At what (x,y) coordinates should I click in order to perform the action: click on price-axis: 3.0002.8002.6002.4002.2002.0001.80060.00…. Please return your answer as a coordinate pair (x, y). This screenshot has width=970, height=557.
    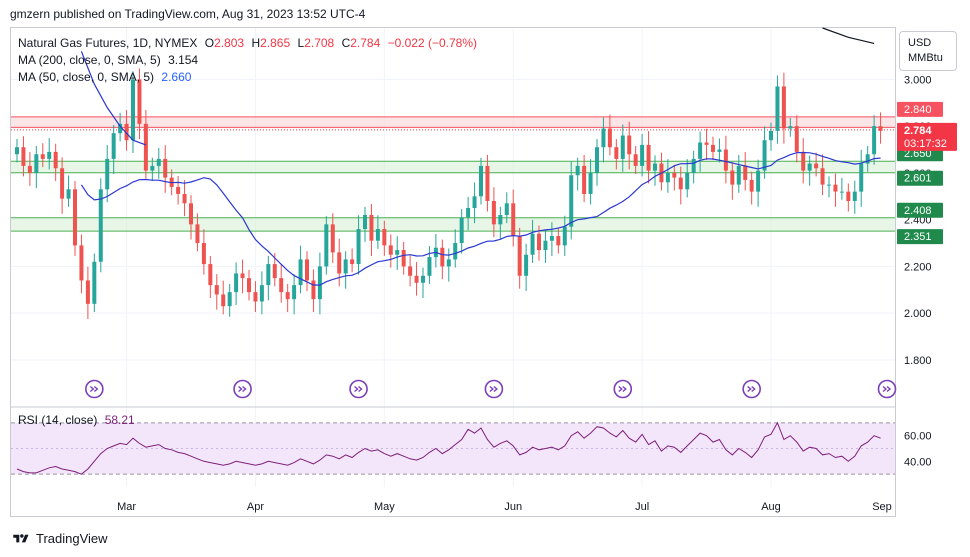
    Looking at the image, I should click on (927, 271).